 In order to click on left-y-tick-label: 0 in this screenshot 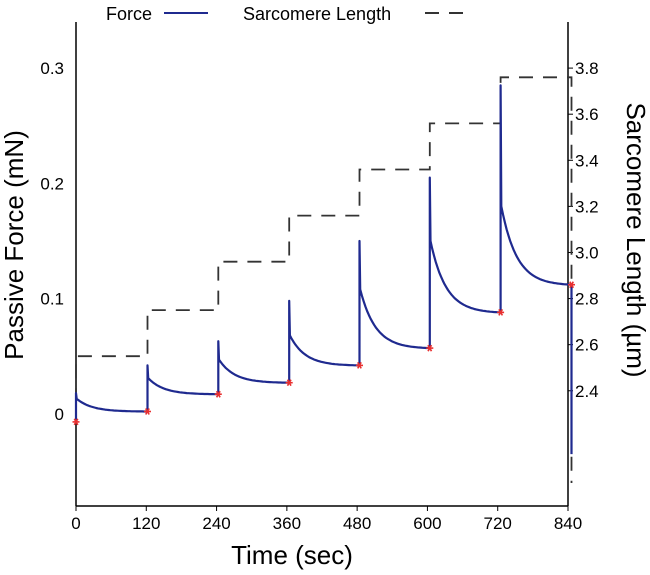, I will do `click(59, 414)`.